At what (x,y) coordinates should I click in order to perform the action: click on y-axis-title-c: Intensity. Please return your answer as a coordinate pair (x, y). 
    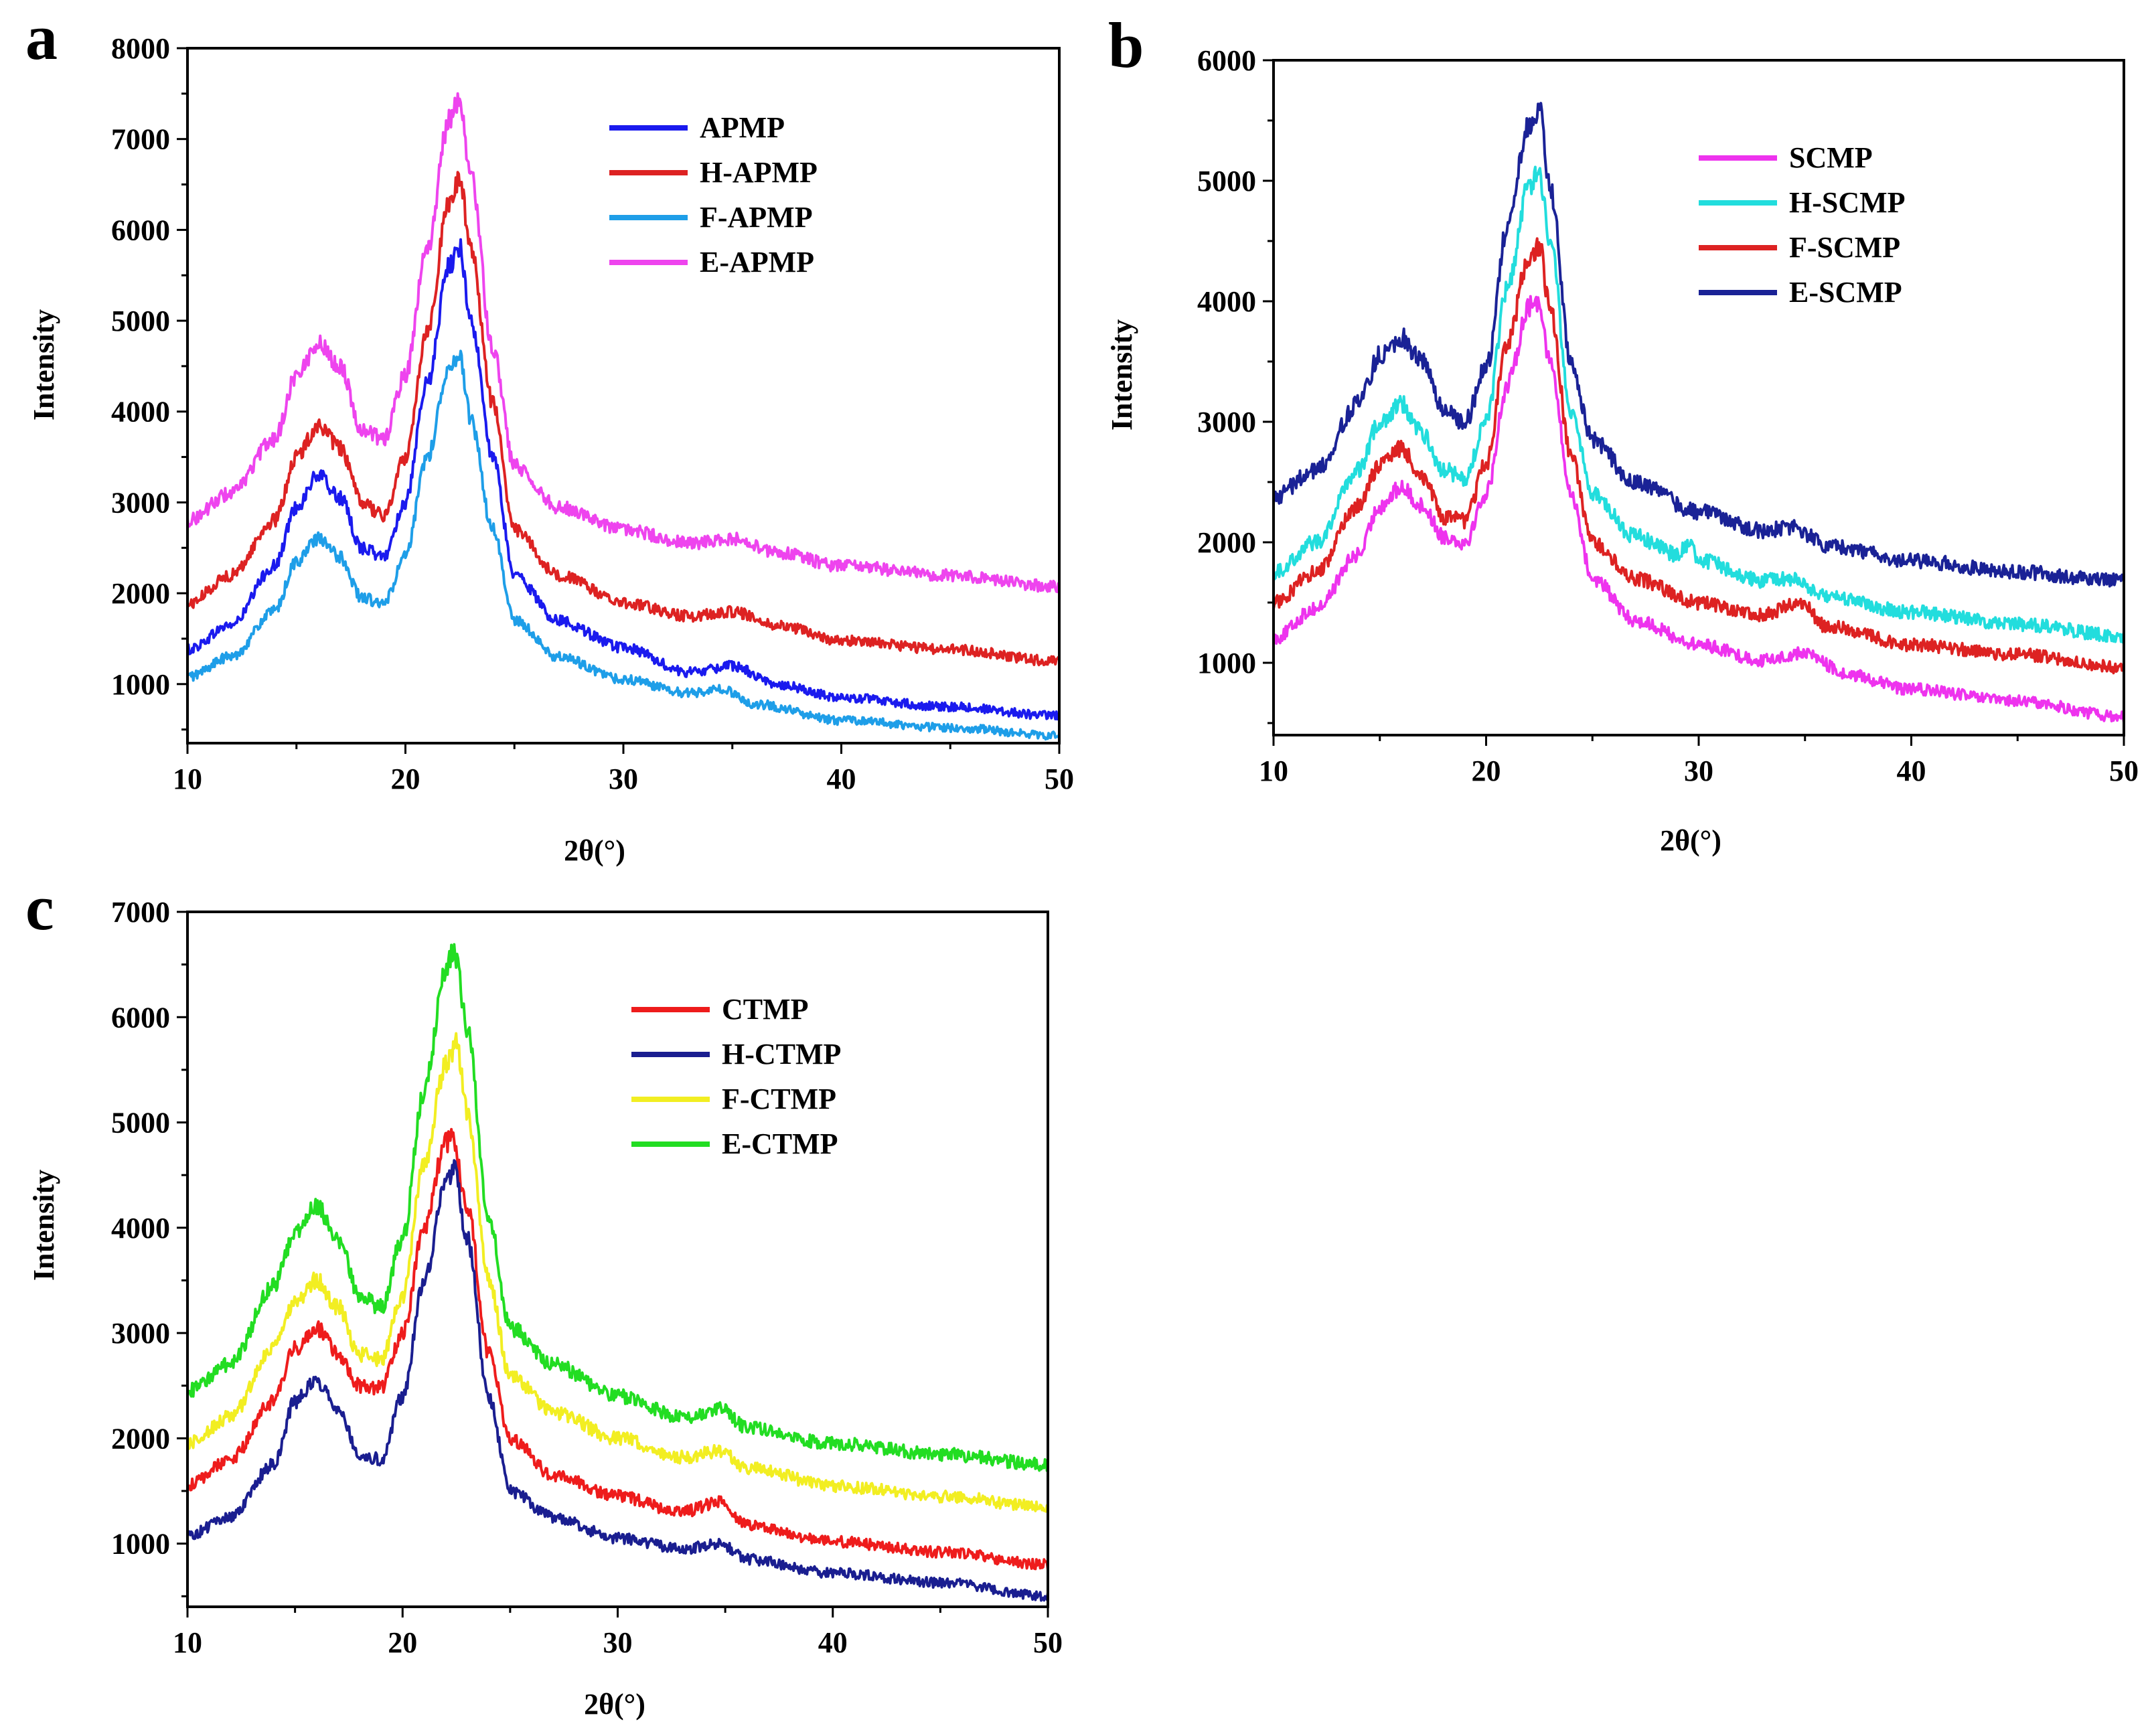
    Looking at the image, I should click on (43, 1225).